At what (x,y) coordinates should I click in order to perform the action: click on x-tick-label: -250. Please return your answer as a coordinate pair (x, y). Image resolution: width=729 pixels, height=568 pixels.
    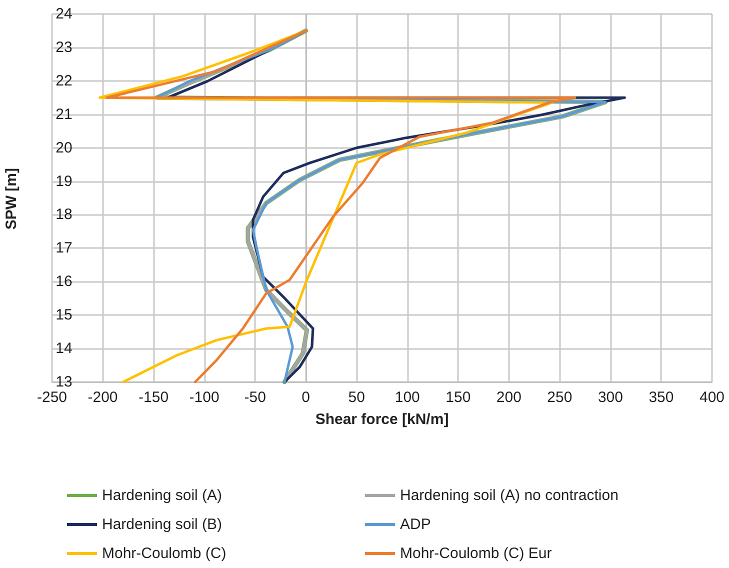
    Looking at the image, I should click on (52, 397).